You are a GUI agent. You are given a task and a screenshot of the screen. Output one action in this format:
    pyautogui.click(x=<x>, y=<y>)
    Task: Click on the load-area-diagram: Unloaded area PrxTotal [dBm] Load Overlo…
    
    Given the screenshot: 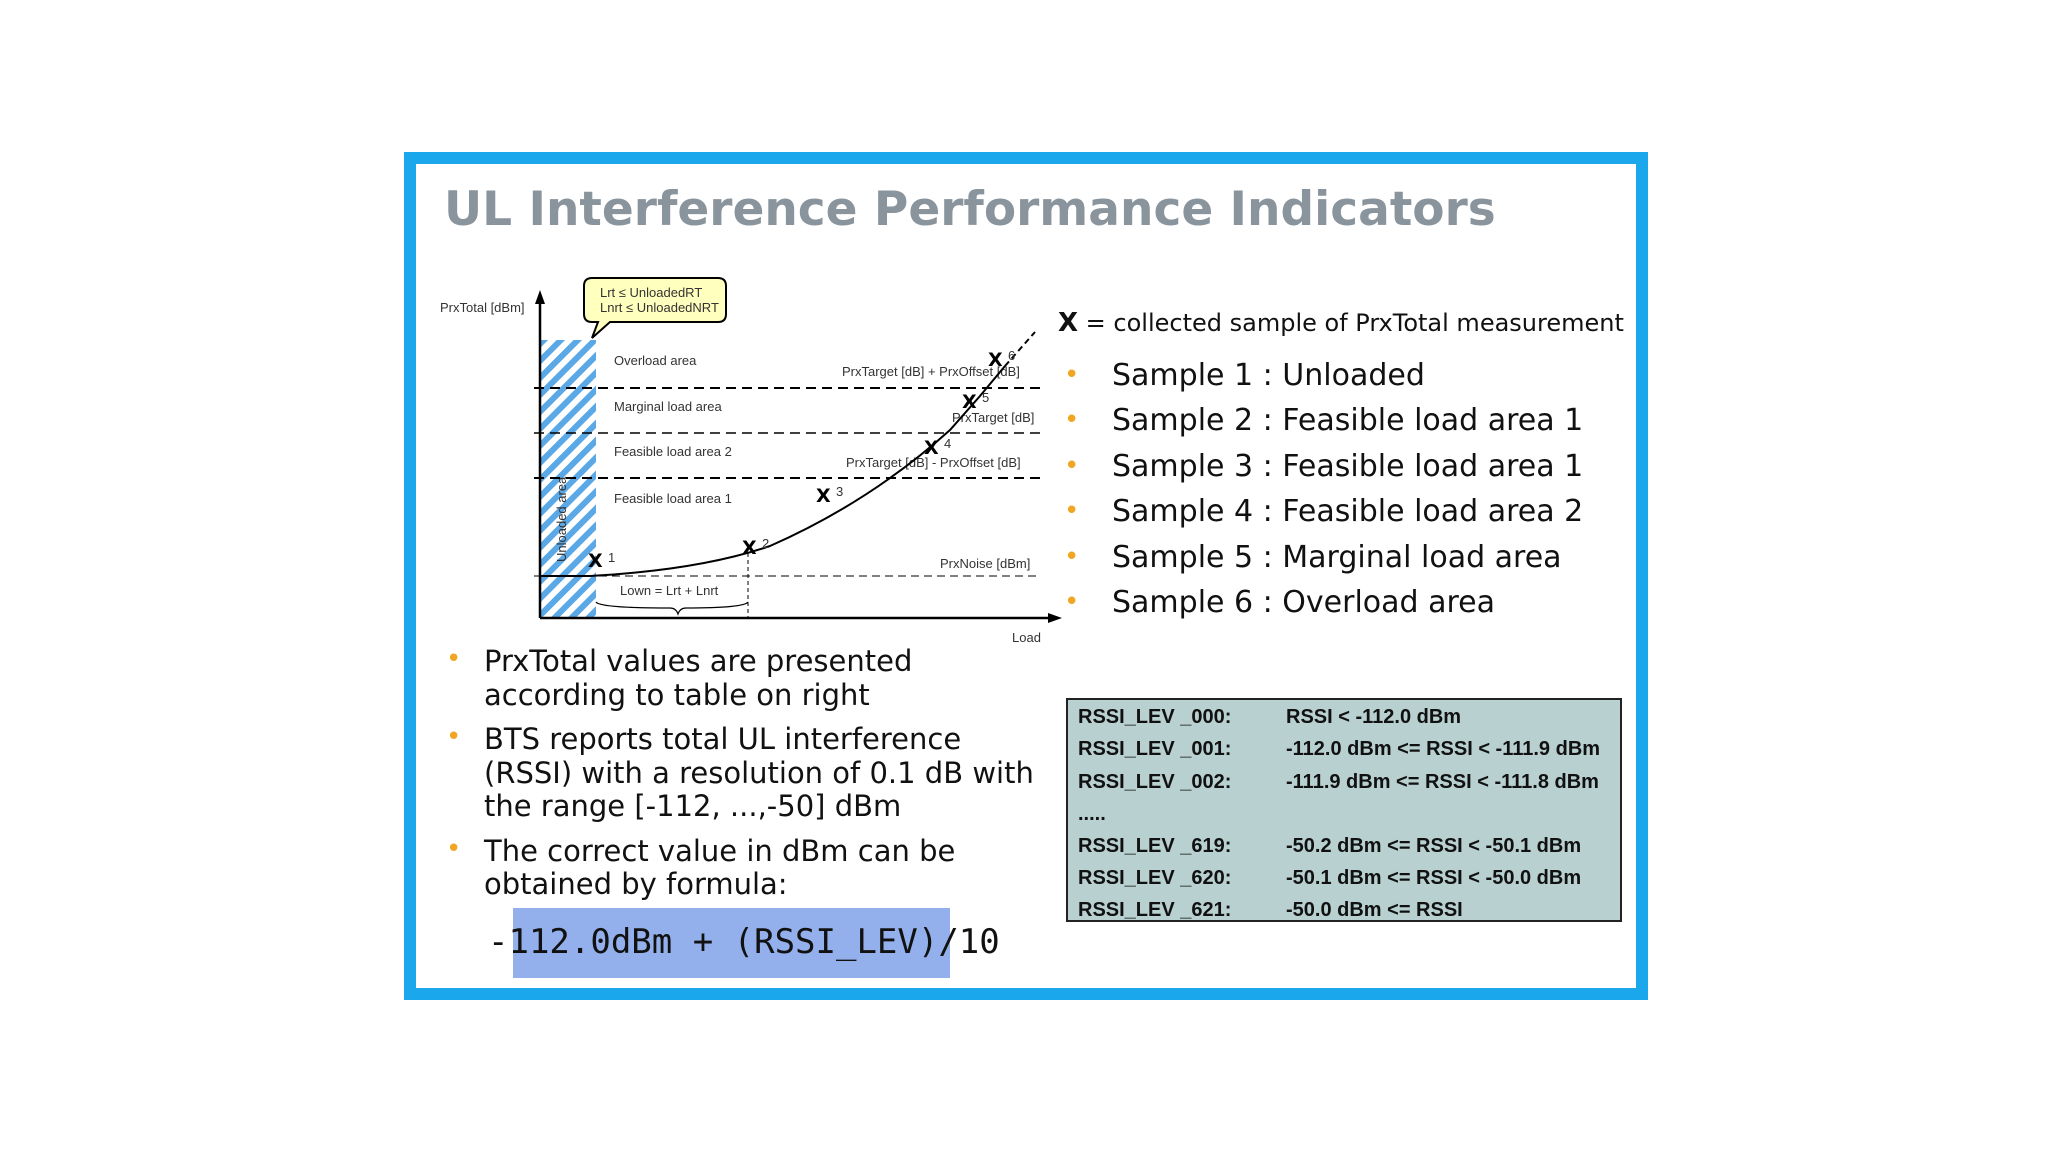 What is the action you would take?
    pyautogui.click(x=751, y=461)
    